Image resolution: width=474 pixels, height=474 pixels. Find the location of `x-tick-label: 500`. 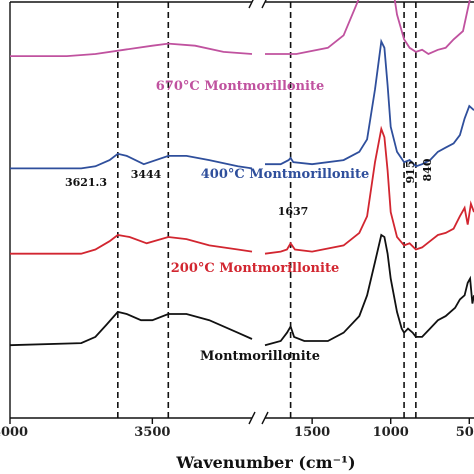

x-tick-label: 500 is located at coordinates (465, 432).